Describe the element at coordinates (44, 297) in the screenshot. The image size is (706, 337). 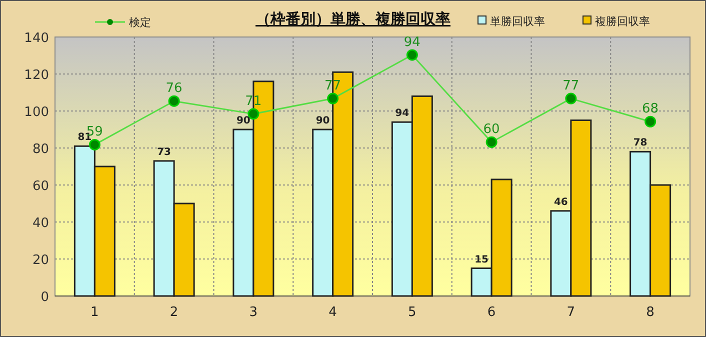
I see `y-tick-label: 0` at that location.